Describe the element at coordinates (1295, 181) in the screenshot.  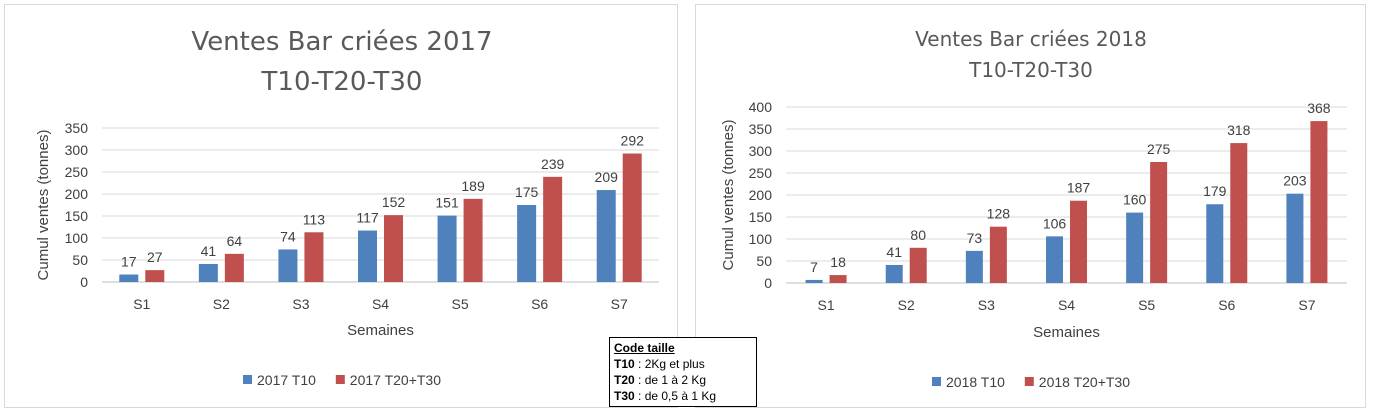
I see `data-label: 203` at that location.